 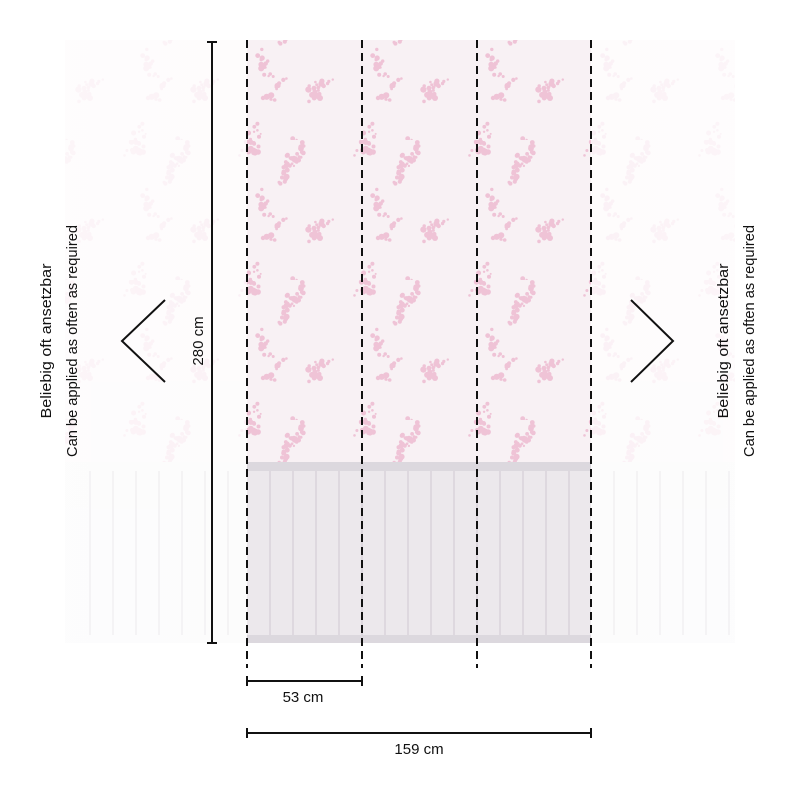 I want to click on panel-width-label: 53 cm, so click(x=303, y=697).